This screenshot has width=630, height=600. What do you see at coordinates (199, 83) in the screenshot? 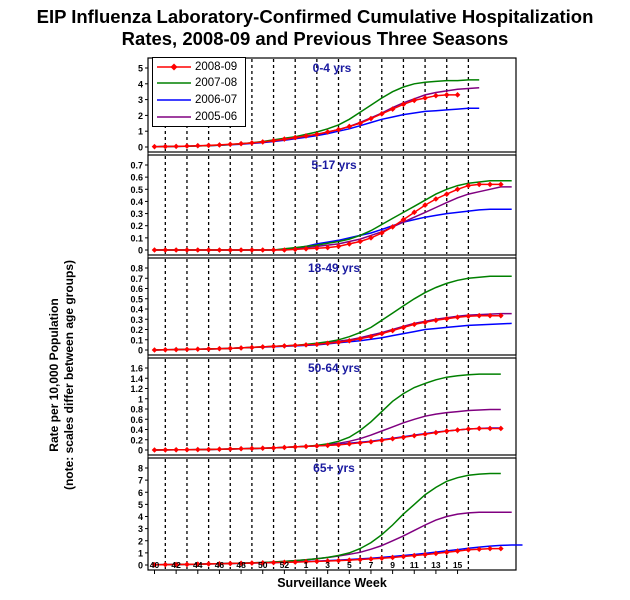
I see `legend-item-2007-08: 2007-08` at bounding box center [199, 83].